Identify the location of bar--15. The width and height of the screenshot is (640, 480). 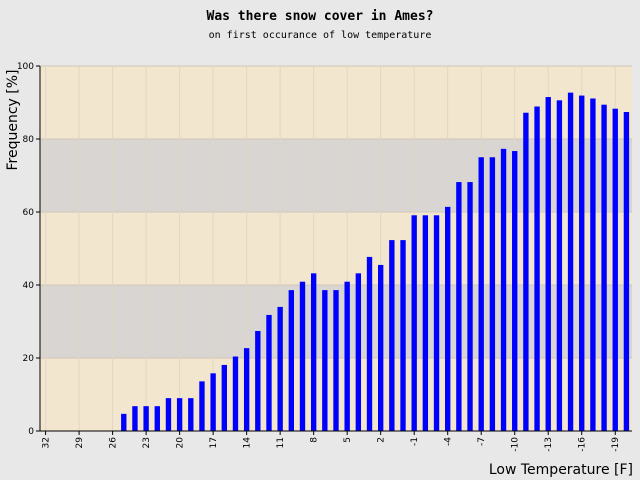
(570, 262).